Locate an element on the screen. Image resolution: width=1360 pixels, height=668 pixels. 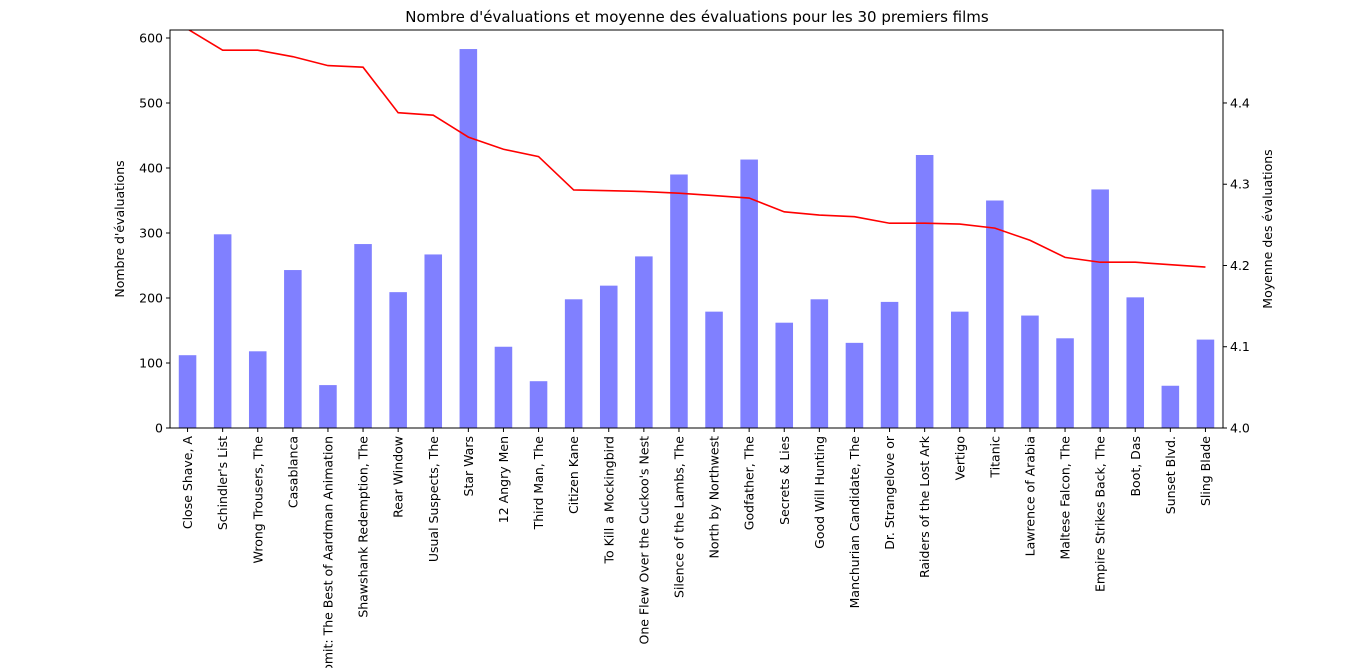
x-tick-label: Silence of the Lambs, The is located at coordinates (678, 517).